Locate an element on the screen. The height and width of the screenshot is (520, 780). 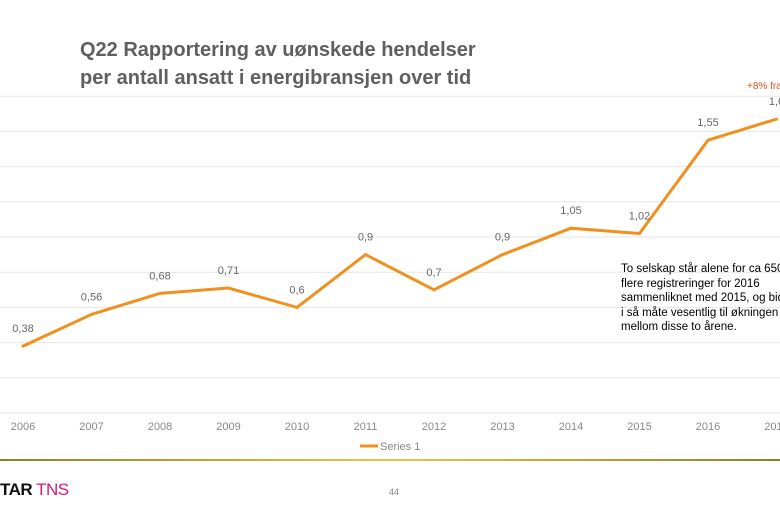
growth-annotation: +8% fra is located at coordinates (763, 86).